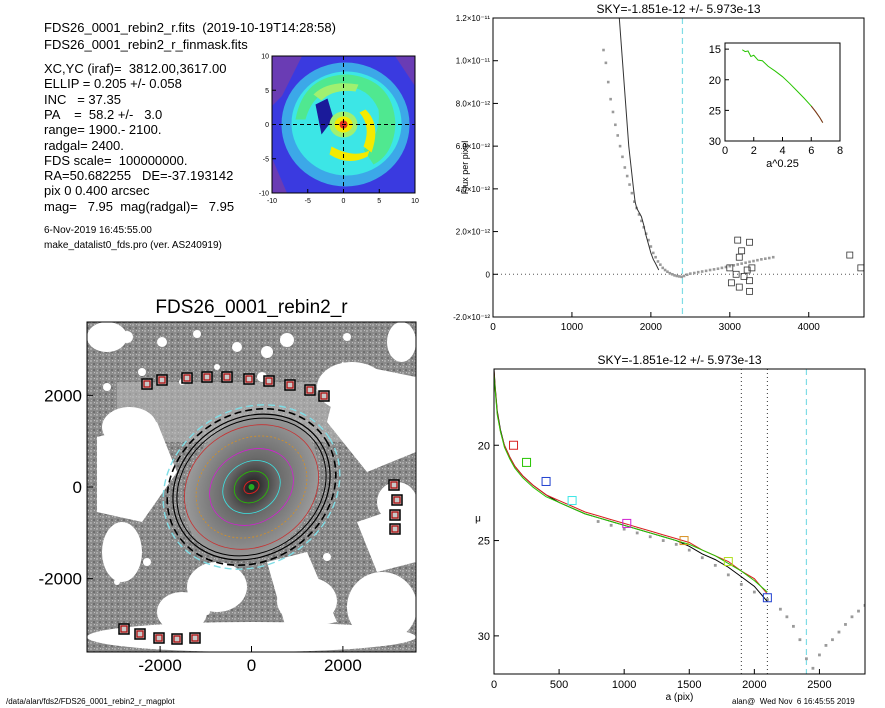 The width and height of the screenshot is (885, 708). I want to click on parameter-line: INC = 37.35, so click(82, 99).